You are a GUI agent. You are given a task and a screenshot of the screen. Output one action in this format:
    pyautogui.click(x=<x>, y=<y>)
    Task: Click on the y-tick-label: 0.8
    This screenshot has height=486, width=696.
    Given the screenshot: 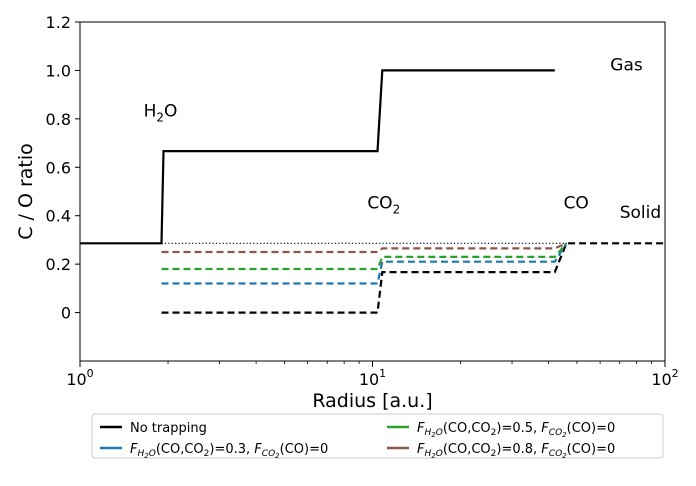 What is the action you would take?
    pyautogui.click(x=58, y=119)
    